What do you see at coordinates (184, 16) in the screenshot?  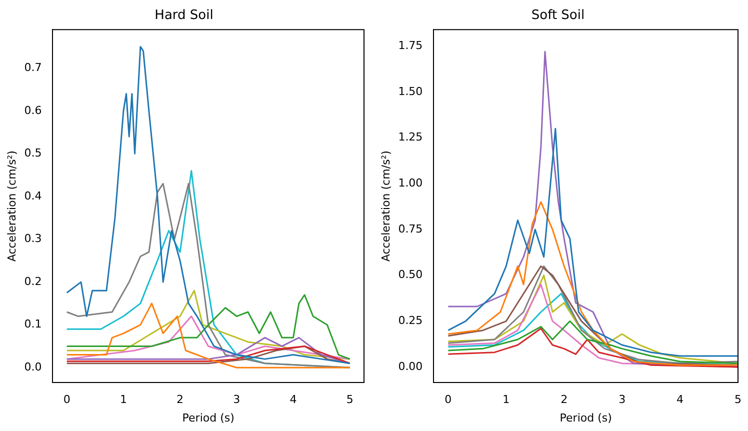 I see `chart-title: Hard Soil` at bounding box center [184, 16].